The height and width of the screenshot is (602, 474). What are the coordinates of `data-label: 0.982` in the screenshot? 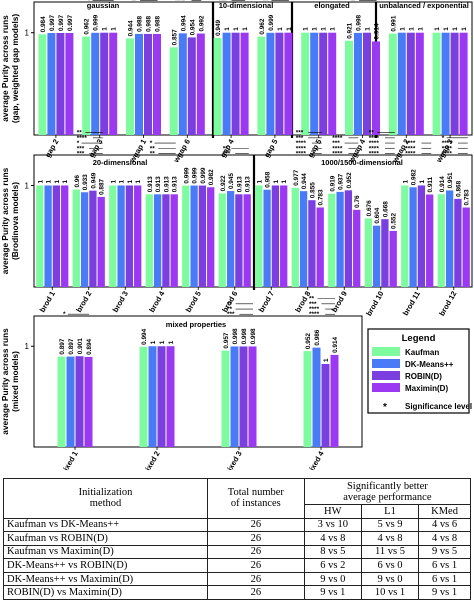 It's located at (211, 177).